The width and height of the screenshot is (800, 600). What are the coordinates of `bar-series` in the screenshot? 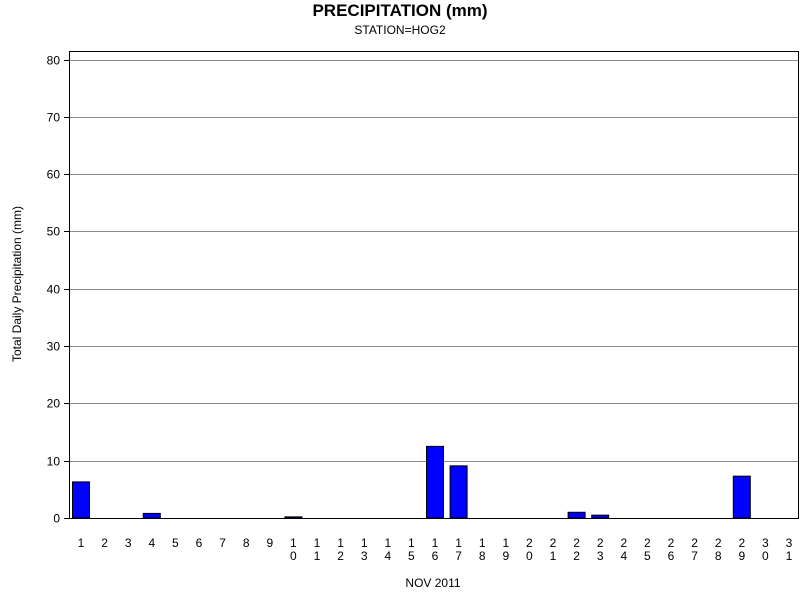 It's located at (411, 482).